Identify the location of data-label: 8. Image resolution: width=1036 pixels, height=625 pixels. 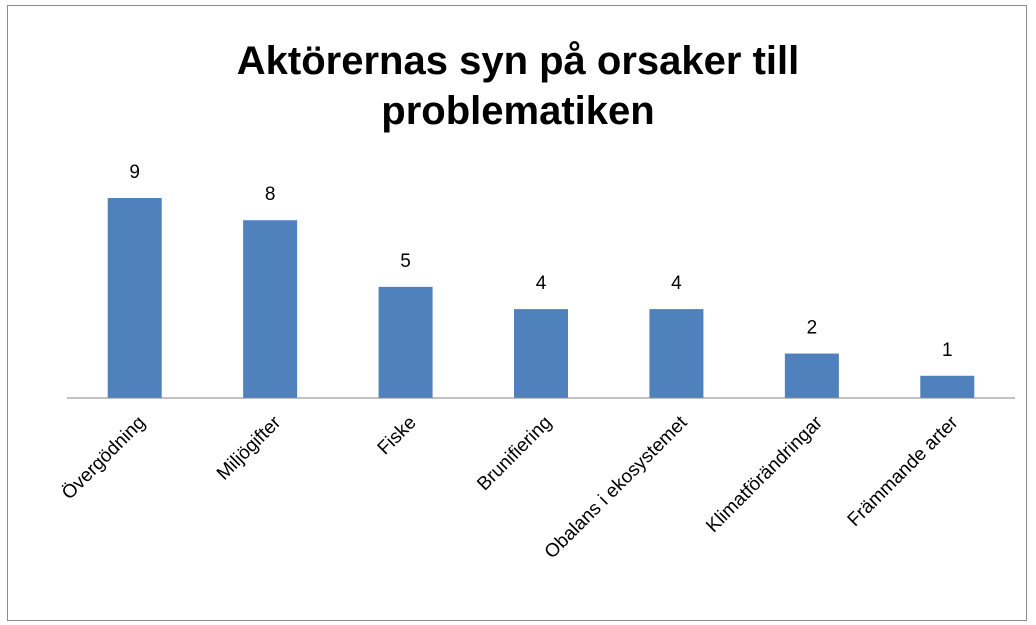
(270, 194).